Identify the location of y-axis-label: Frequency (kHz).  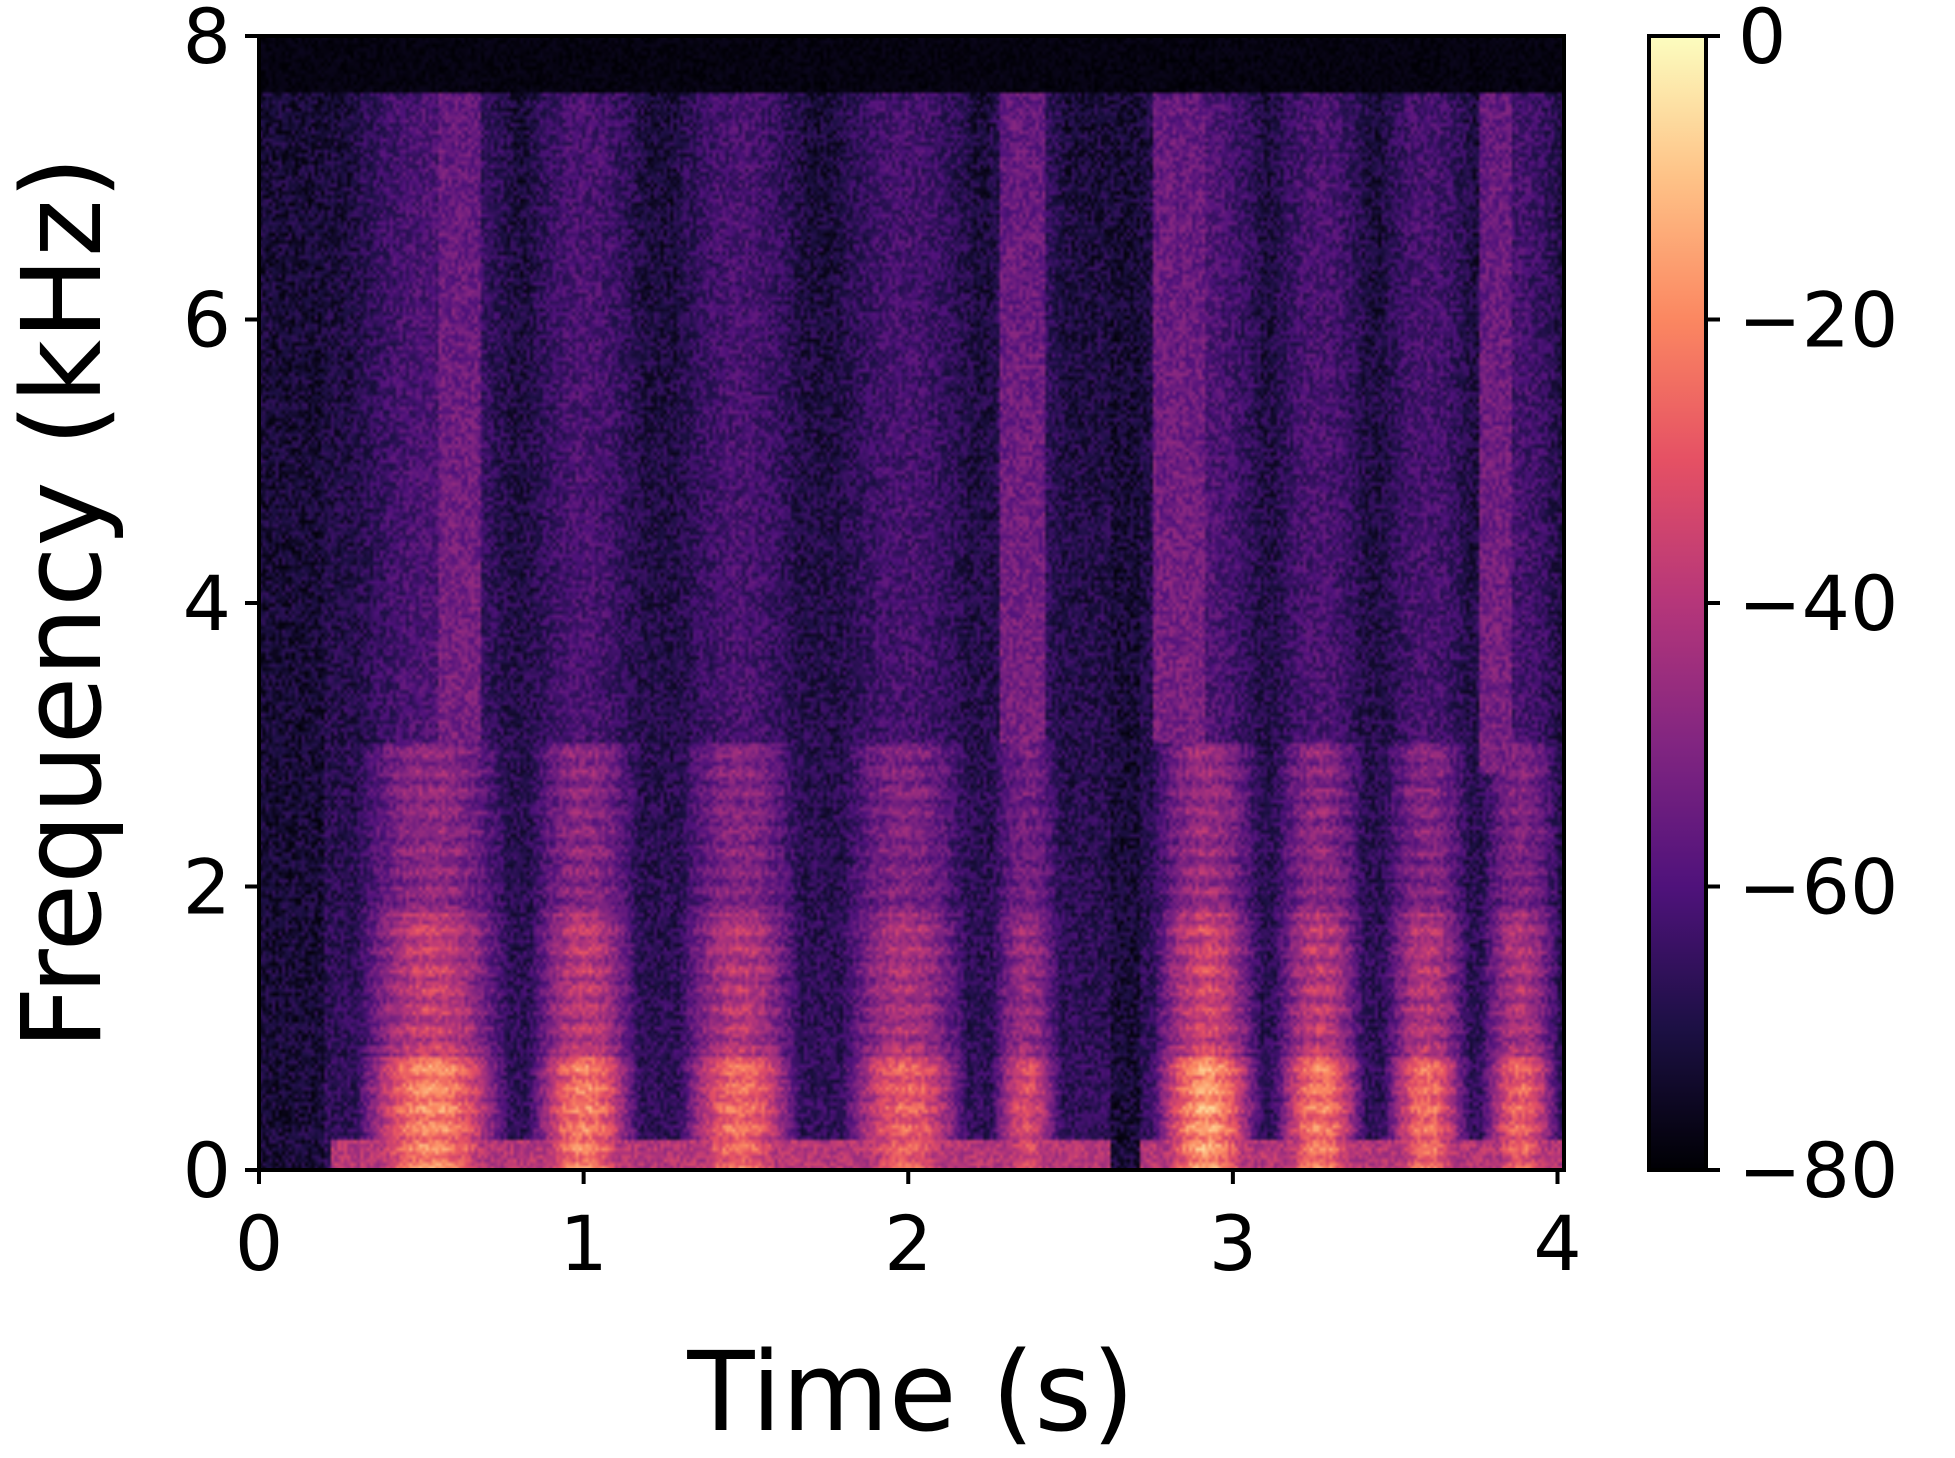
(63, 602).